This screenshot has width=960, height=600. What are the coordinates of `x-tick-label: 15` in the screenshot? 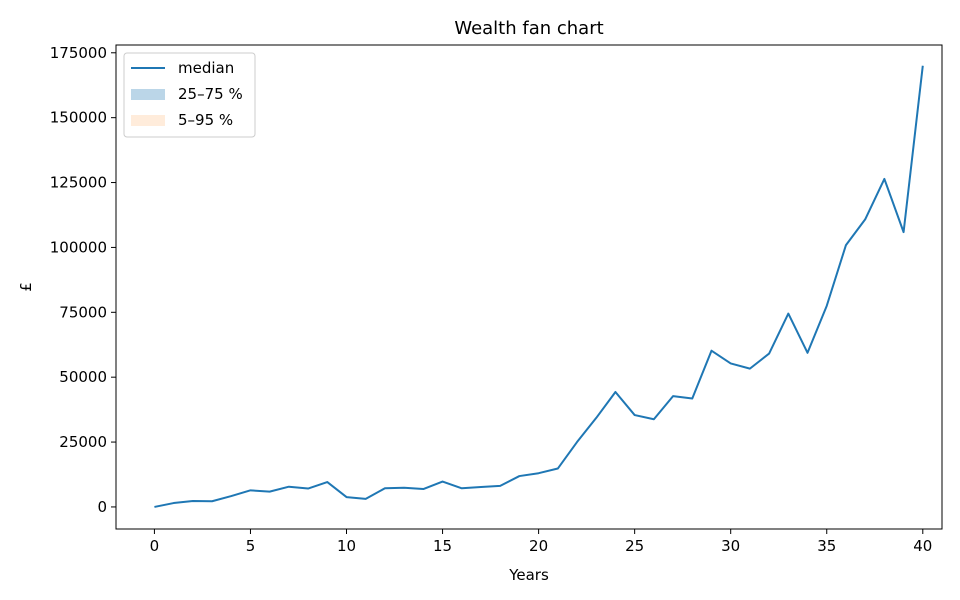 It's located at (442, 546).